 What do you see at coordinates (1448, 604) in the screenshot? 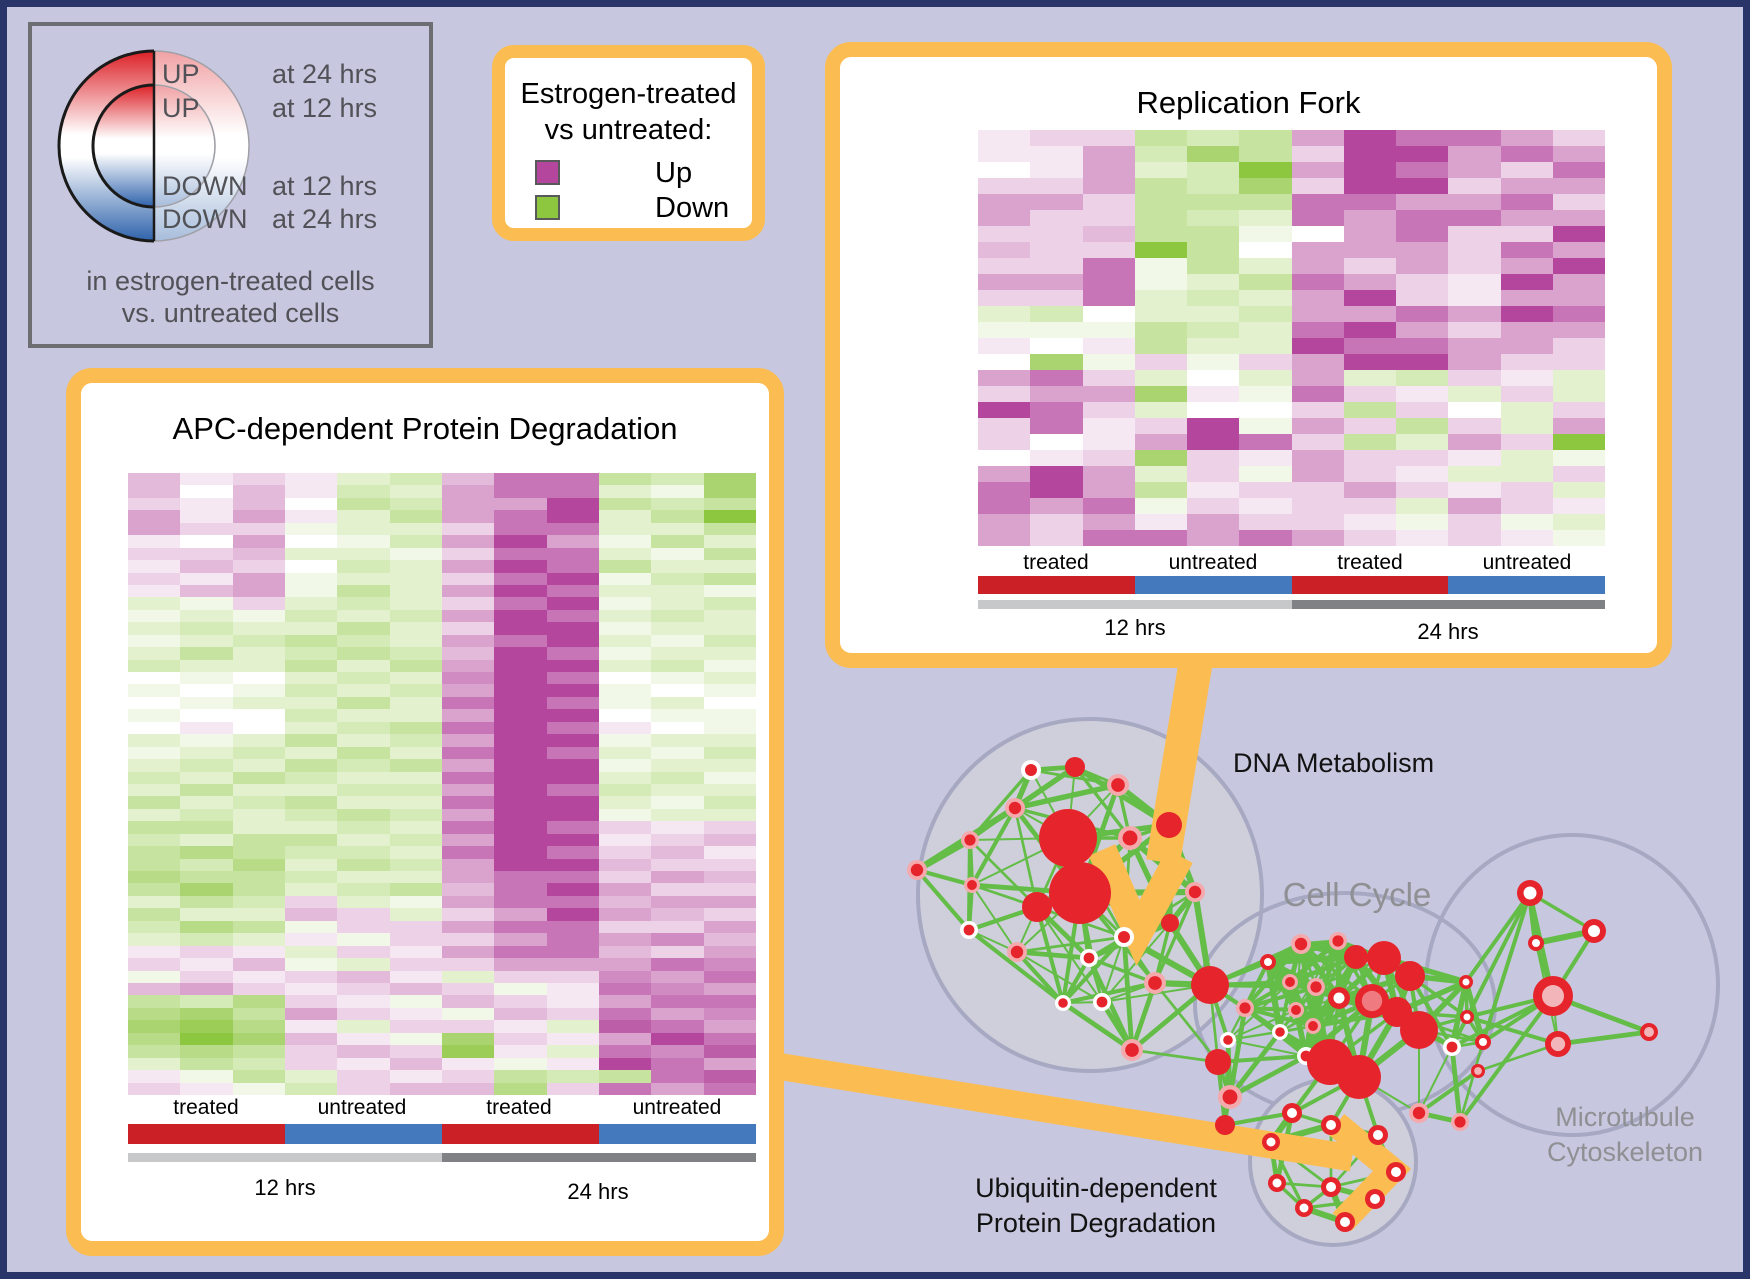
I see `24hrs-bar` at bounding box center [1448, 604].